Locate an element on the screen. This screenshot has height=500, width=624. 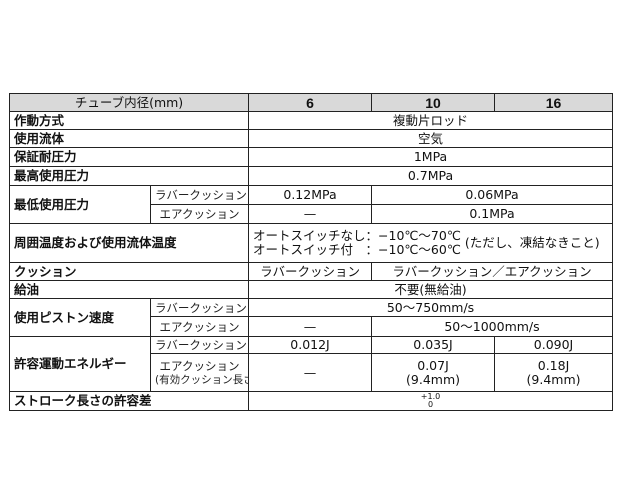
row-max-pressure: 最高使用圧力 0.7MPa is located at coordinates (311, 176).